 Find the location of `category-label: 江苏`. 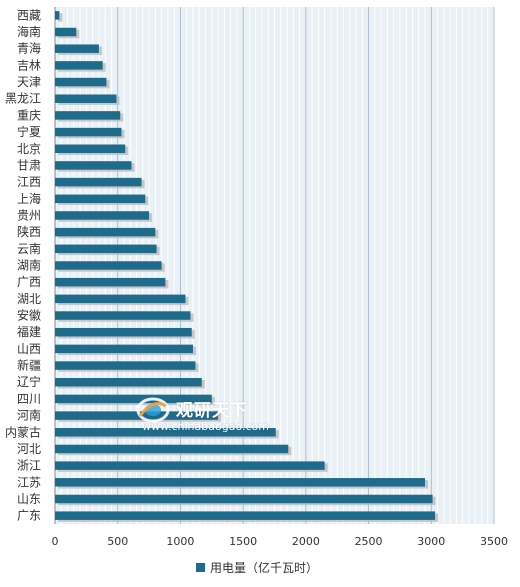

category-label: 江苏 is located at coordinates (29, 482).